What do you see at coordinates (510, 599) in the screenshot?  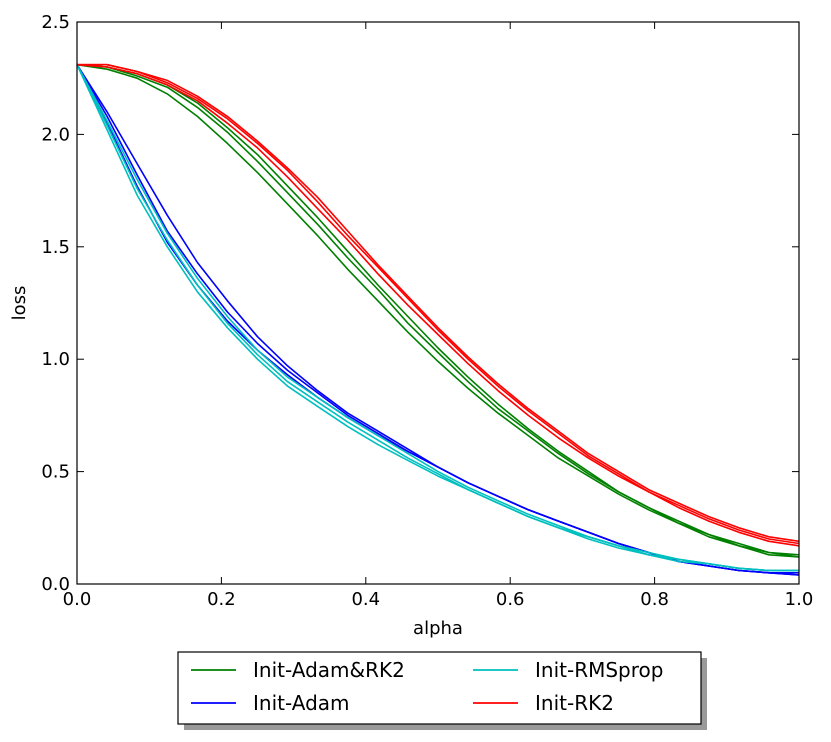 I see `x-tick-label: 0.6` at bounding box center [510, 599].